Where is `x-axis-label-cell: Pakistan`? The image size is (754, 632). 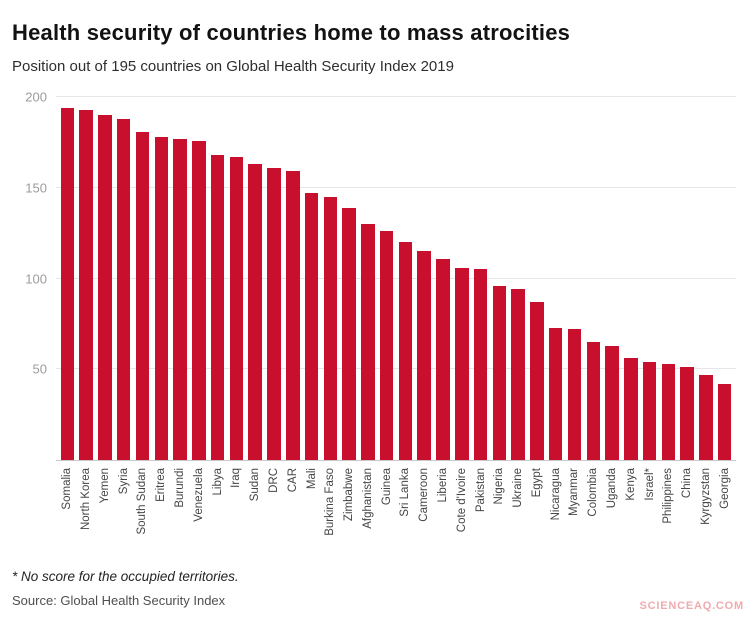 x-axis-label-cell: Pakistan is located at coordinates (480, 512).